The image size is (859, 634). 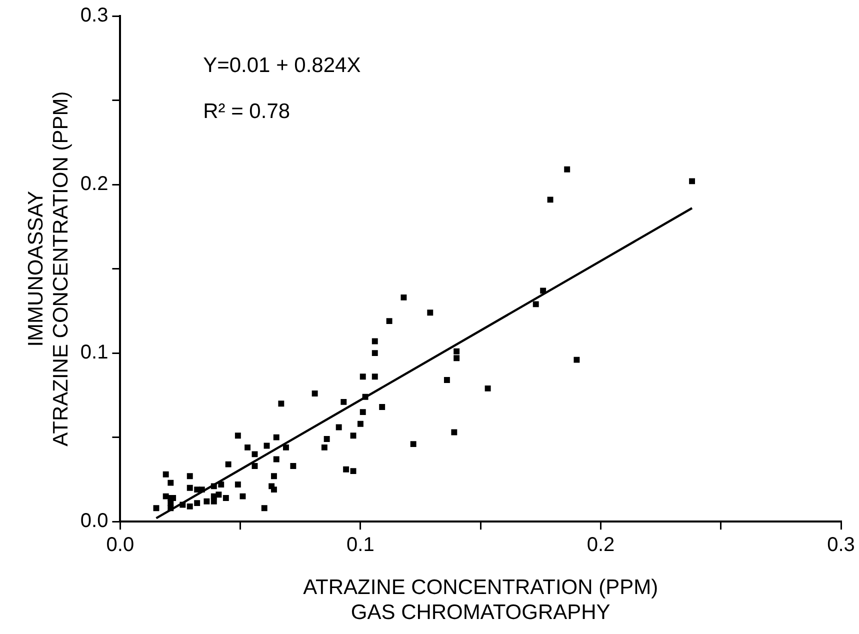 I want to click on y-tick-label: 0.1, so click(x=94, y=353).